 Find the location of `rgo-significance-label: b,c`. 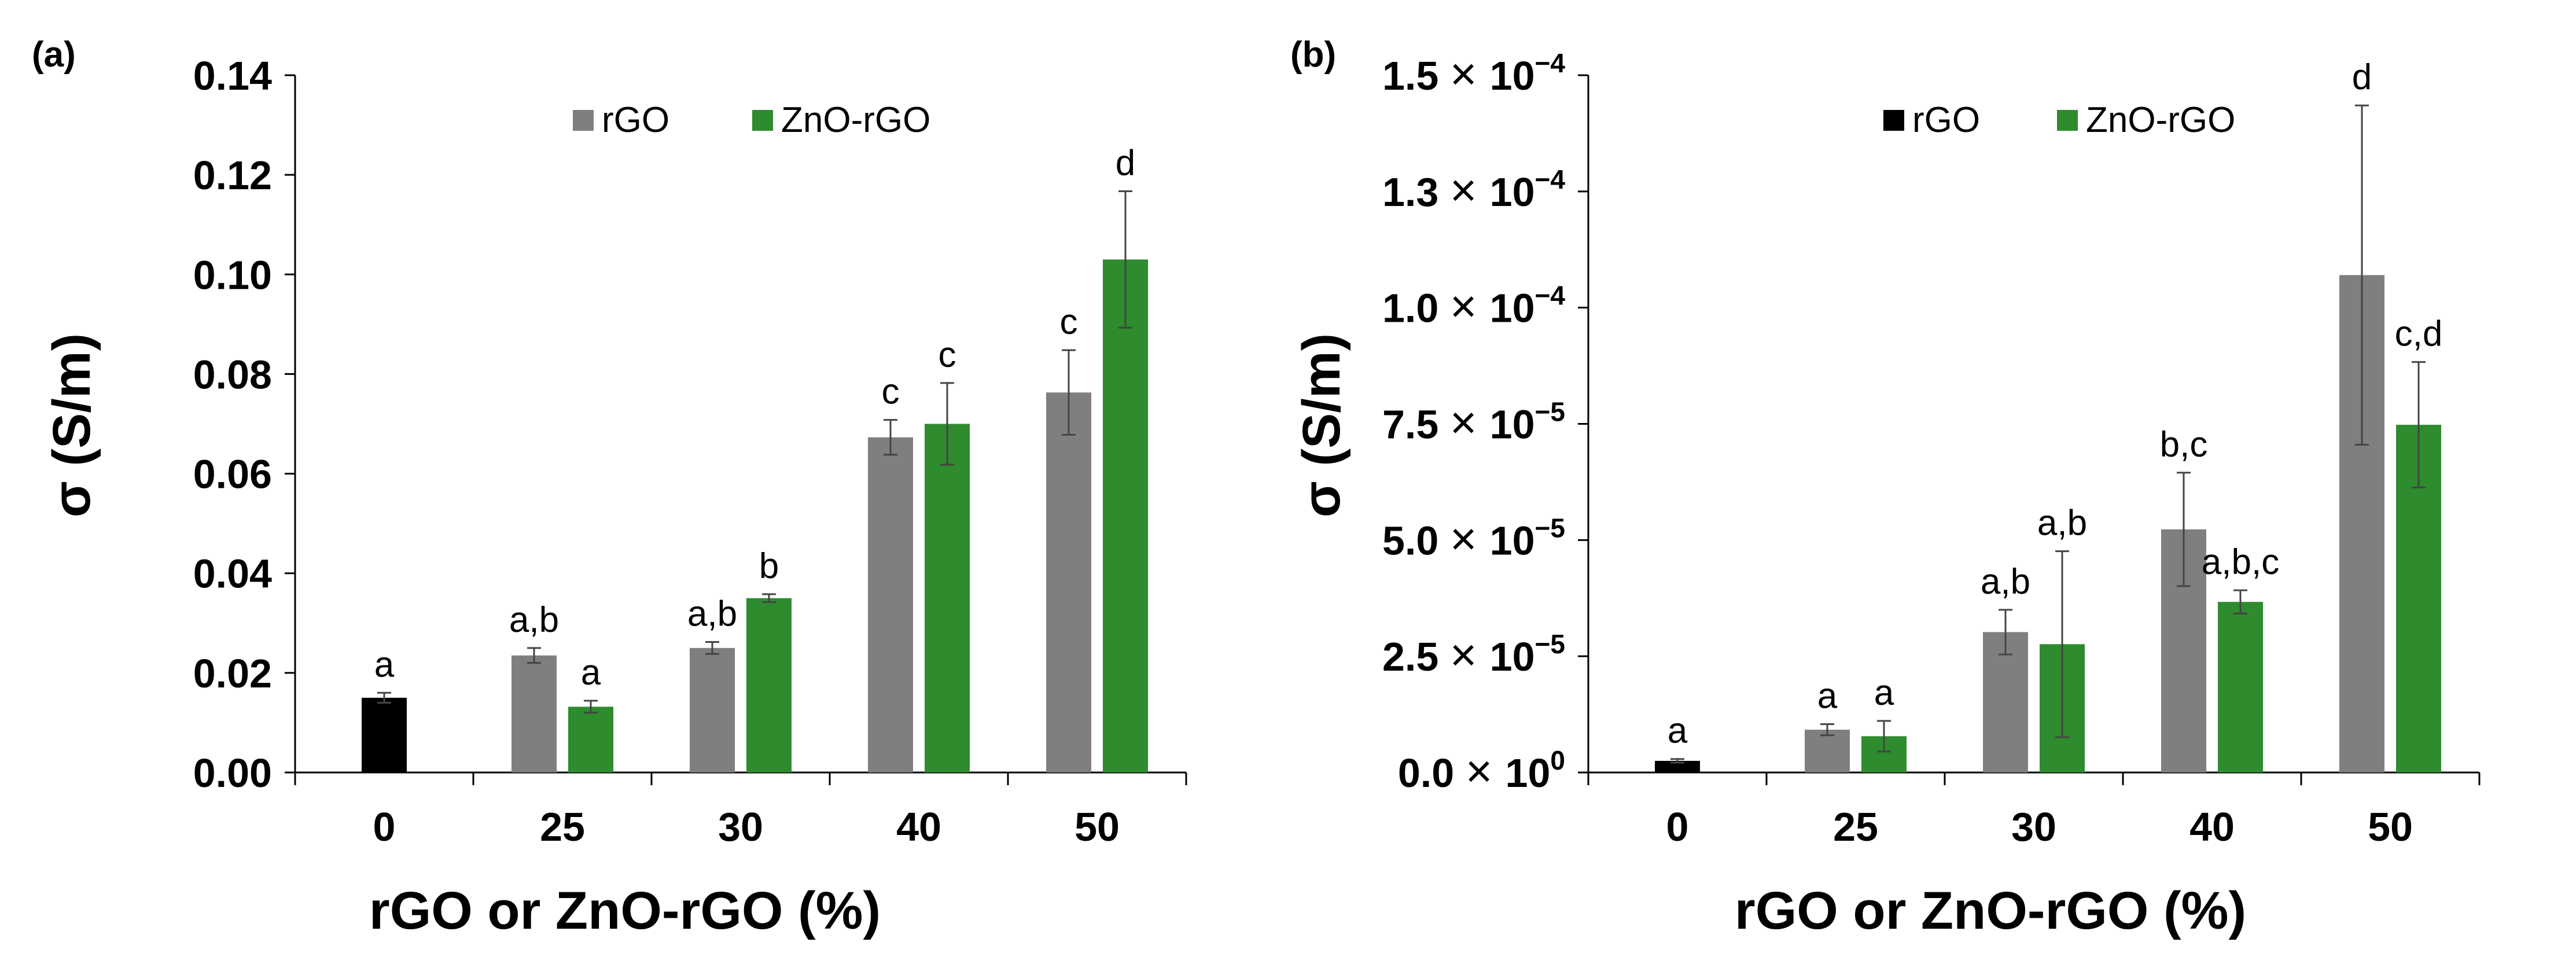

rgo-significance-label: b,c is located at coordinates (2184, 445).